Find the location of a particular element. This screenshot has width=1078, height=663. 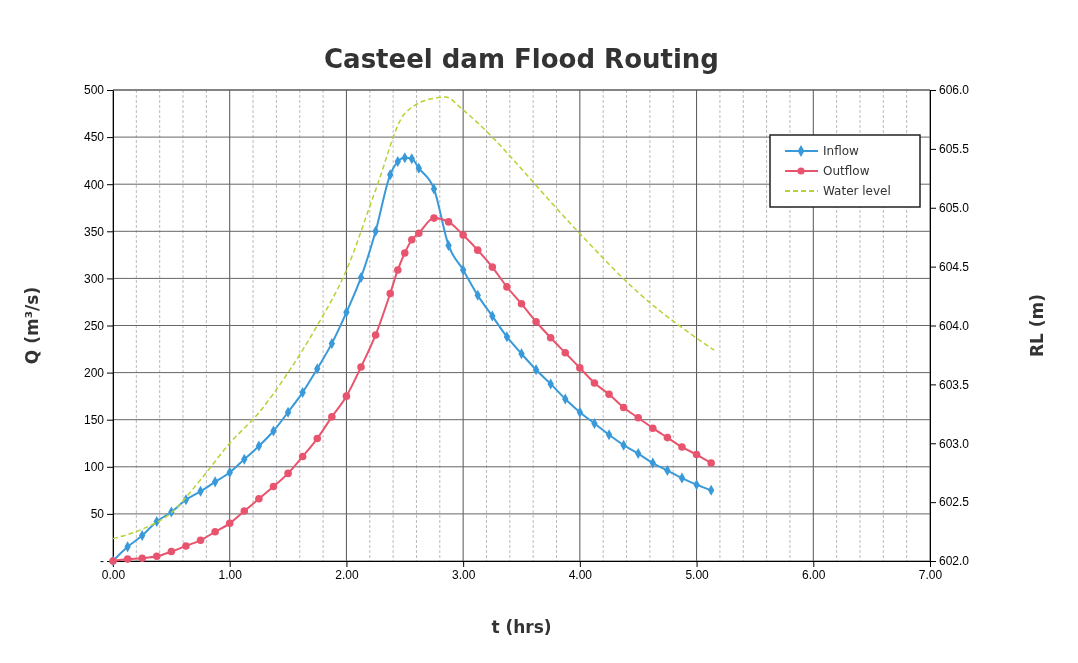

y-tick-label: 250 is located at coordinates (94, 325).